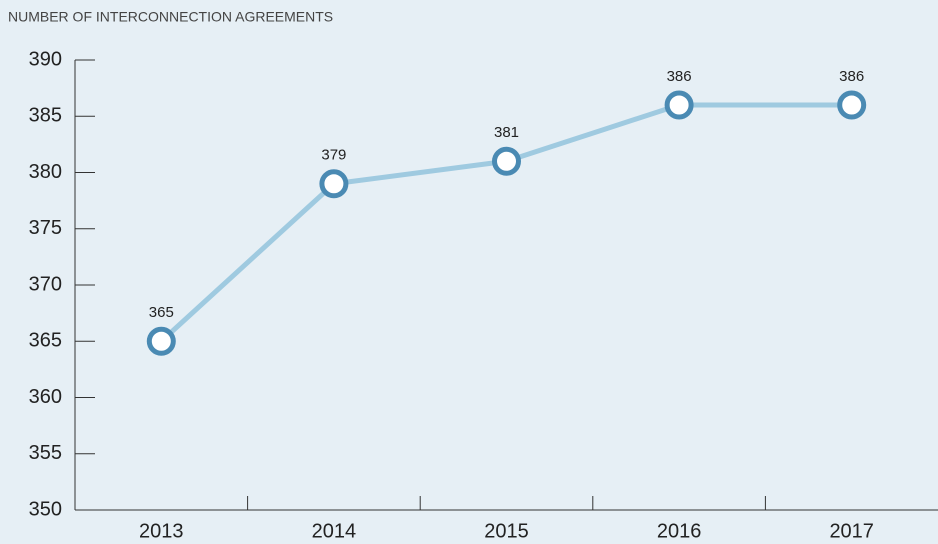 This screenshot has height=544, width=938. Describe the element at coordinates (506, 132) in the screenshot. I see `data-label: 381` at that location.